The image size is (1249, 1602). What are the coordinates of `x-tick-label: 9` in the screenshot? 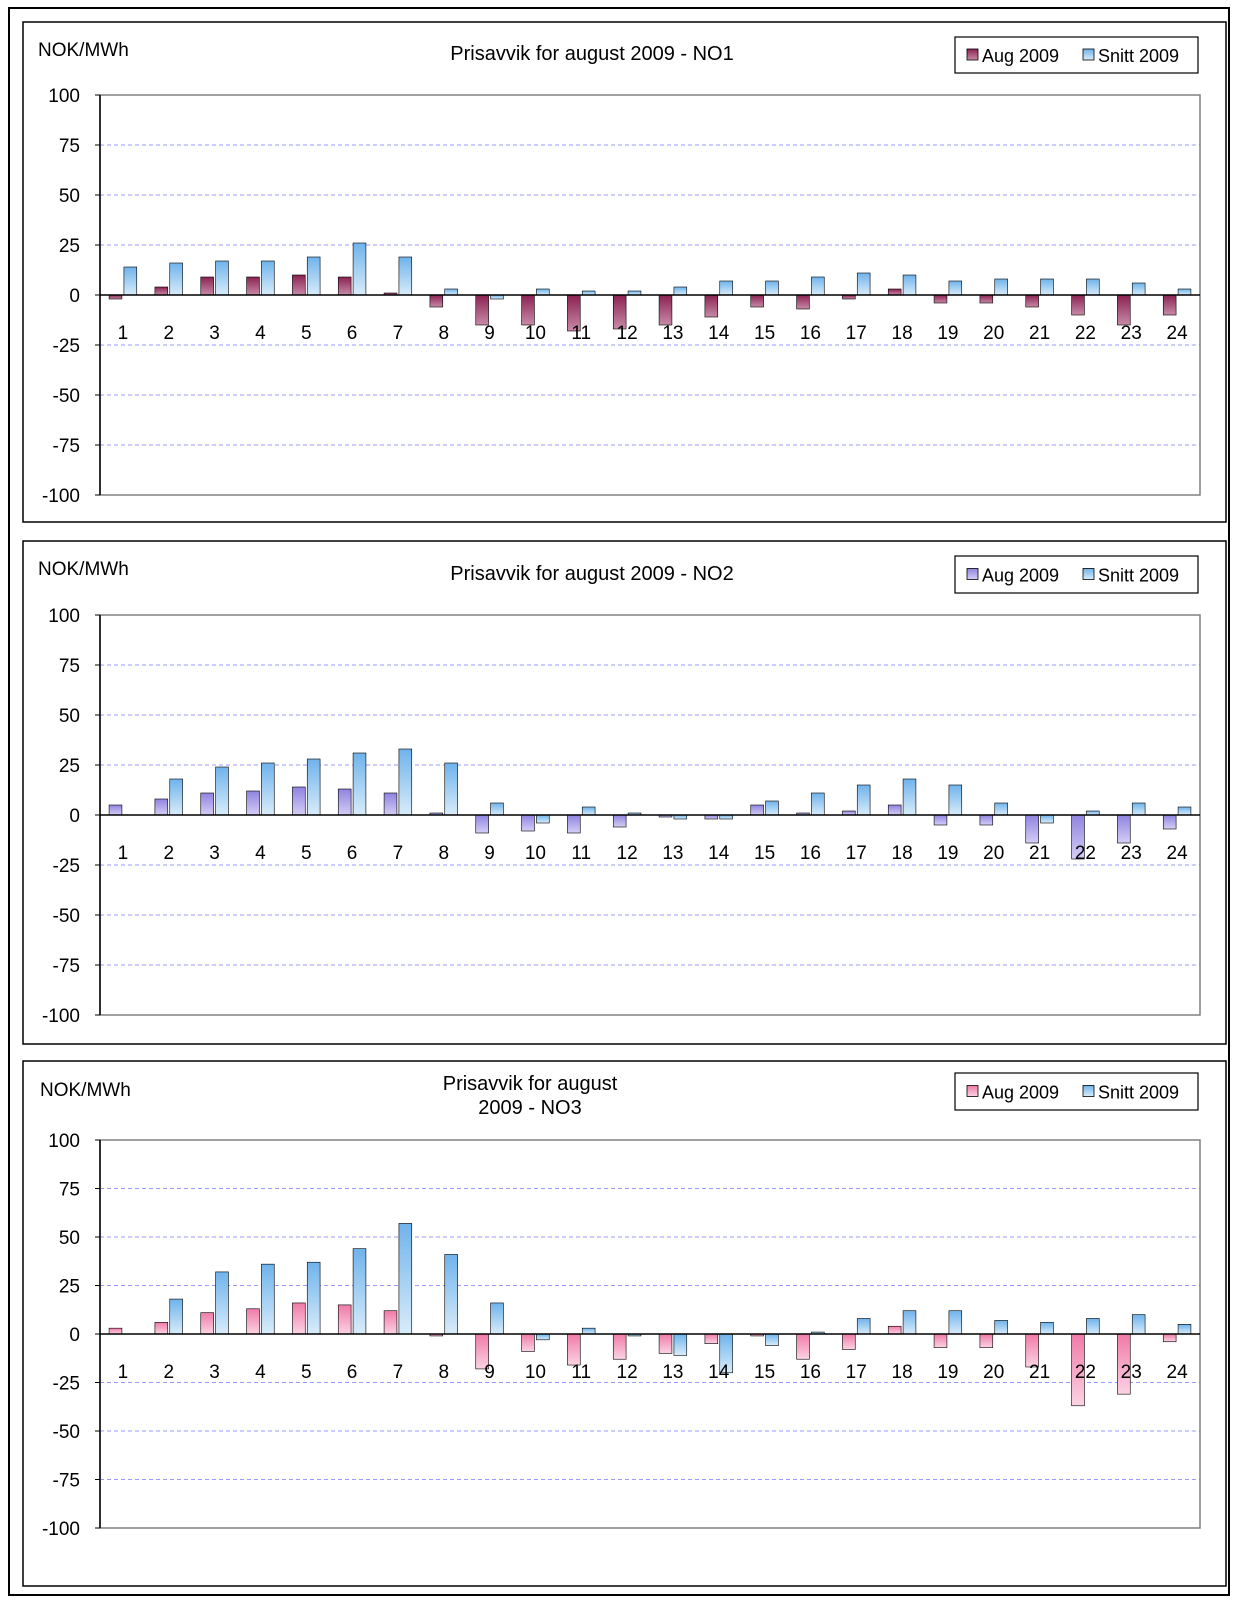 It's located at (489, 333).